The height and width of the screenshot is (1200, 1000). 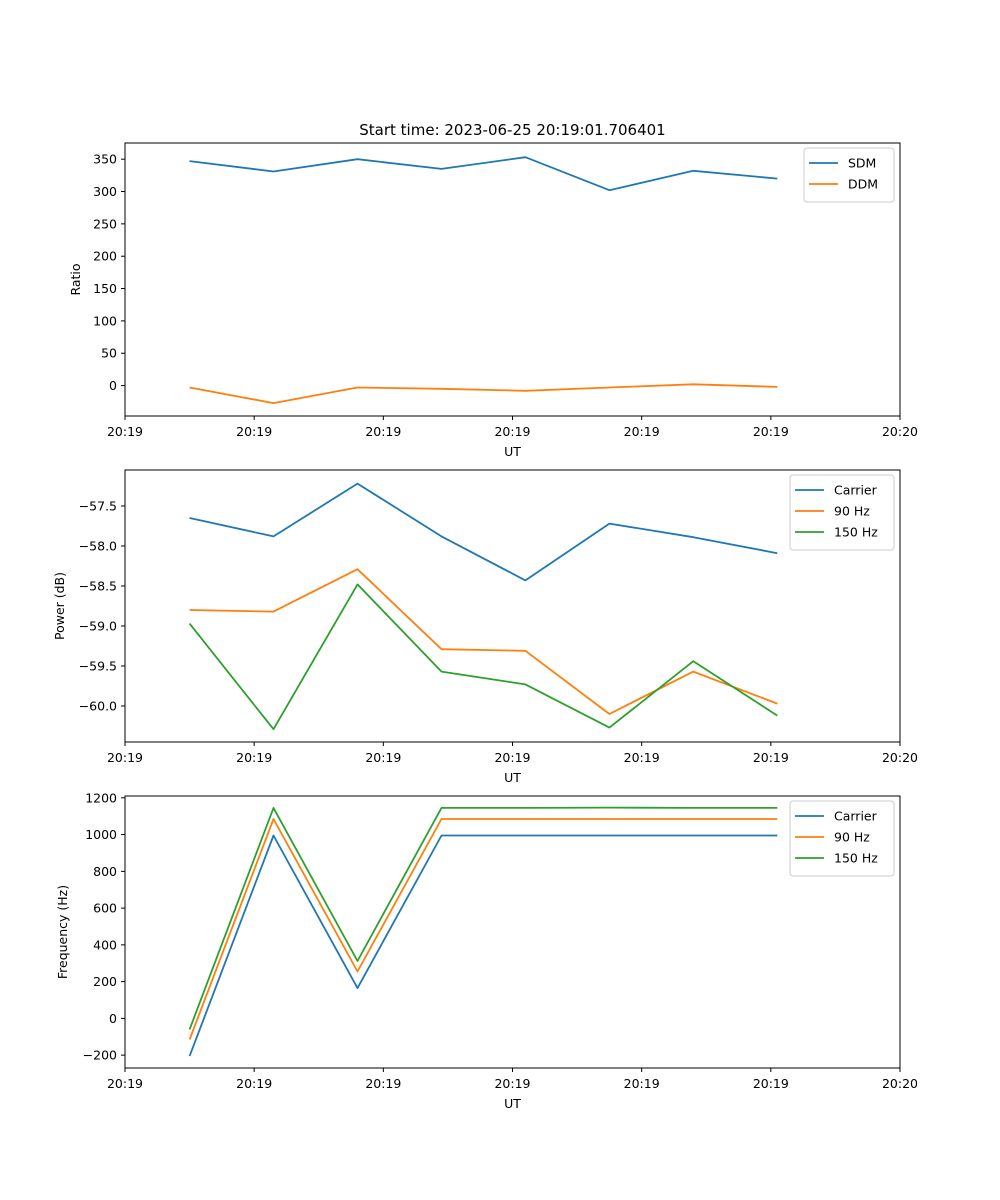 I want to click on y-tick-label: −60.0, so click(x=98, y=706).